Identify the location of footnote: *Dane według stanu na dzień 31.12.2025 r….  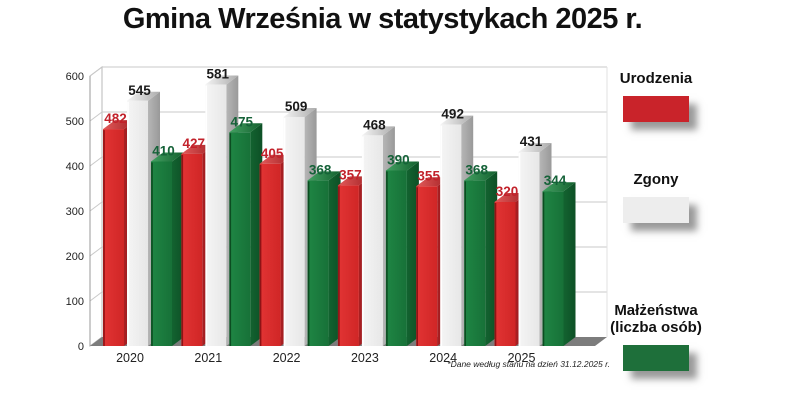
(528, 364).